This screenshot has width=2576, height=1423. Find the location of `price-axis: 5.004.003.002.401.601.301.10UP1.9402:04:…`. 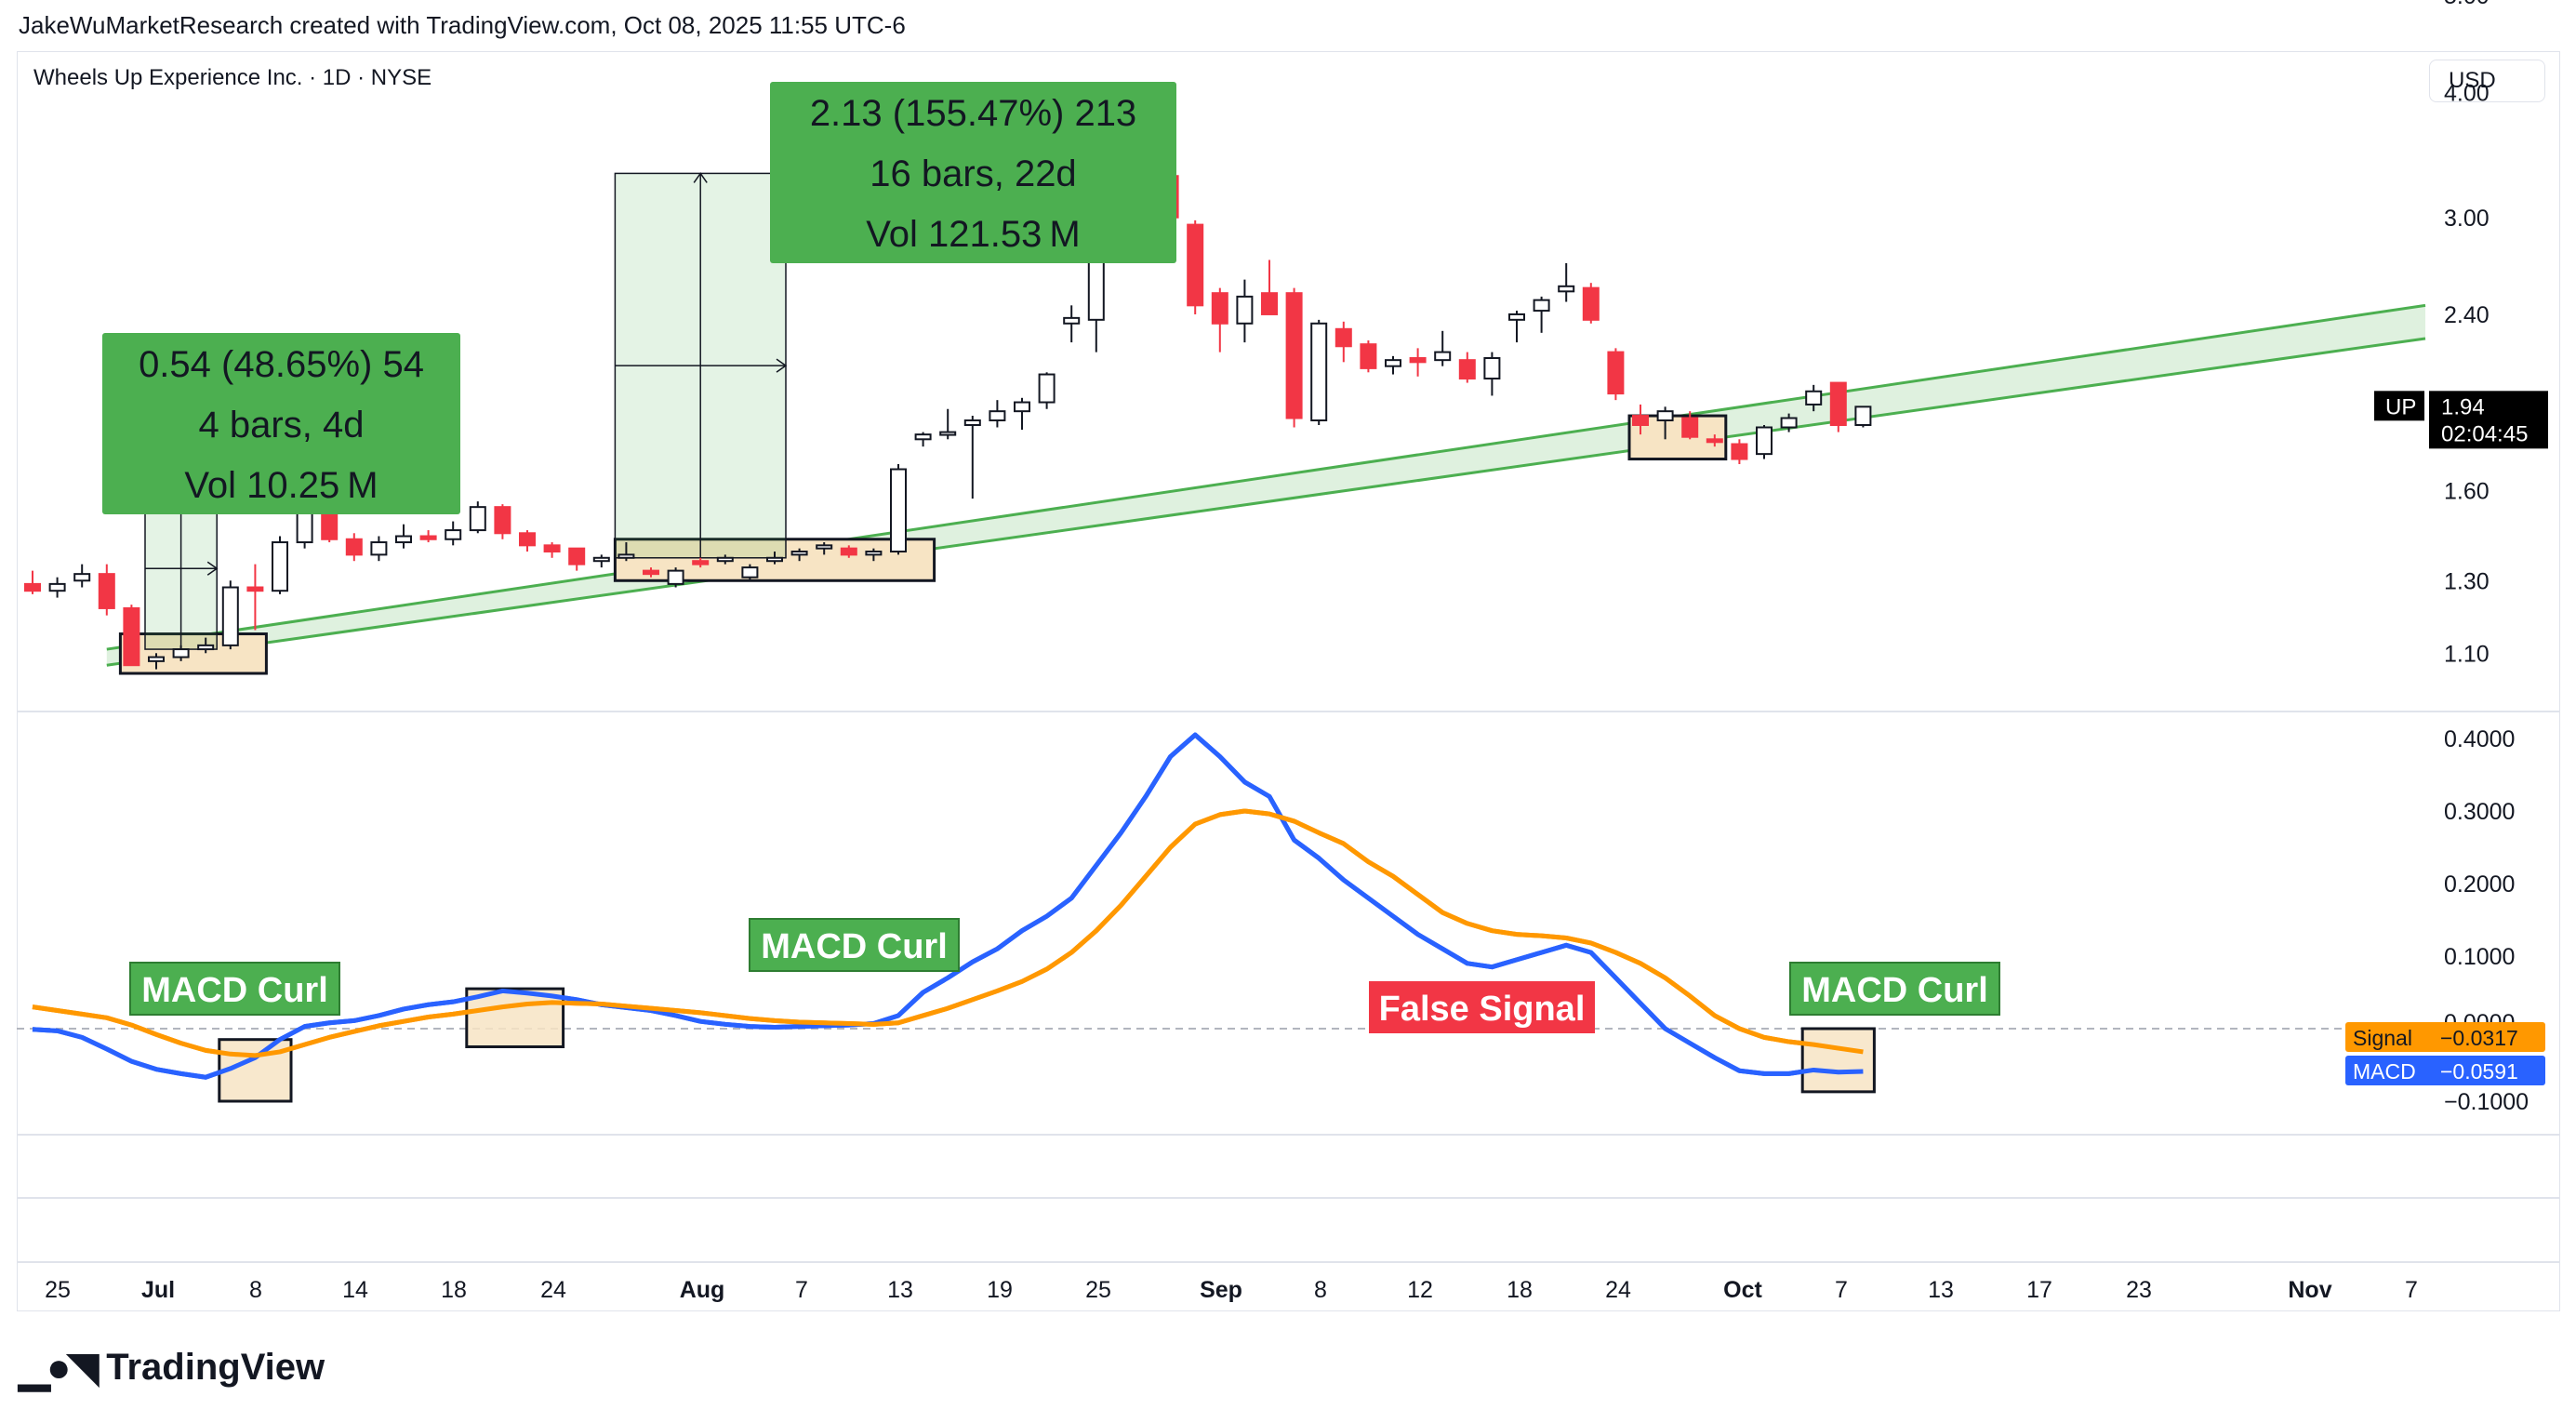

price-axis: 5.004.003.002.401.601.301.10UP1.9402:04:… is located at coordinates (2461, 334).